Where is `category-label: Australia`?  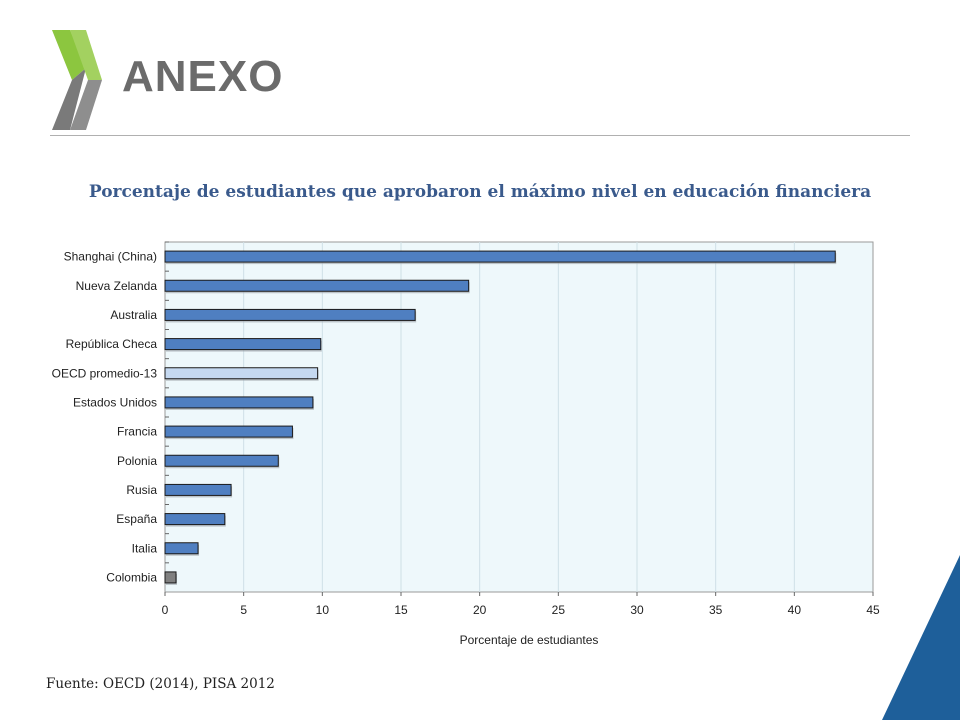 category-label: Australia is located at coordinates (133, 315).